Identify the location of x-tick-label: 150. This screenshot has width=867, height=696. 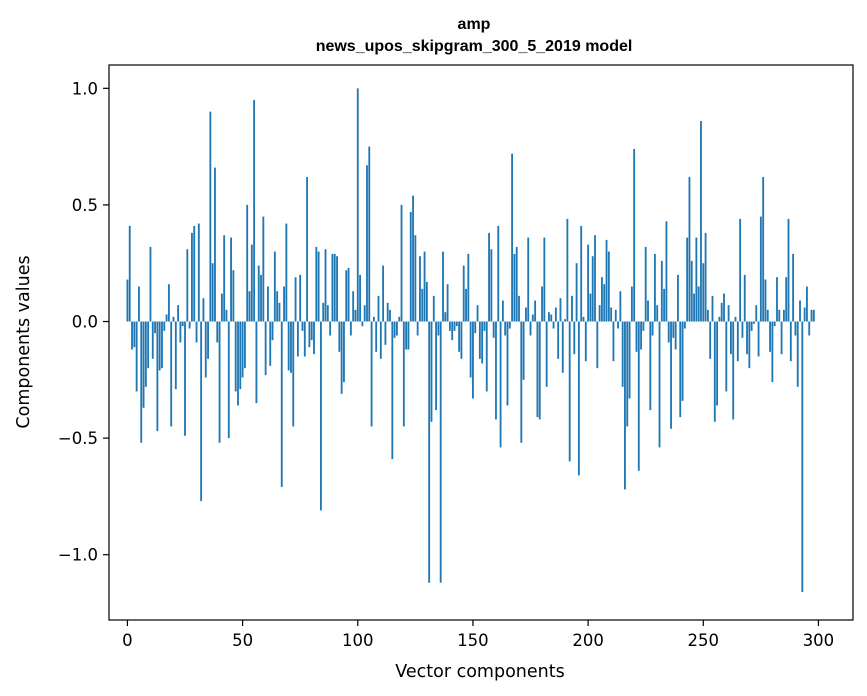
(473, 640).